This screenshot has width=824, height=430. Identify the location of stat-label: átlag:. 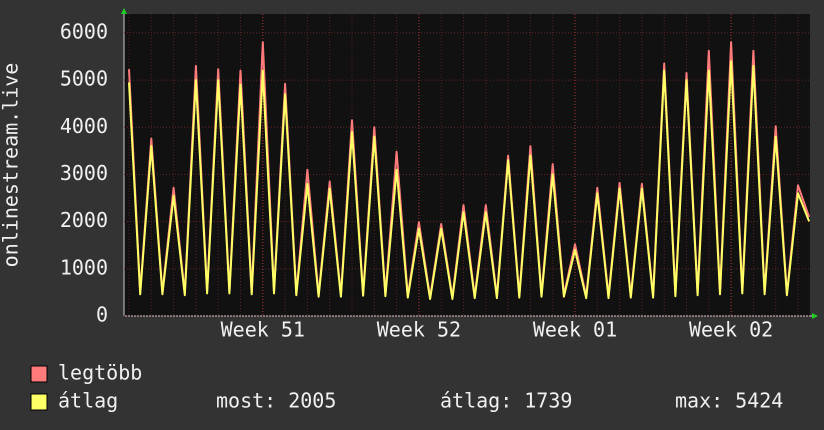
(476, 401).